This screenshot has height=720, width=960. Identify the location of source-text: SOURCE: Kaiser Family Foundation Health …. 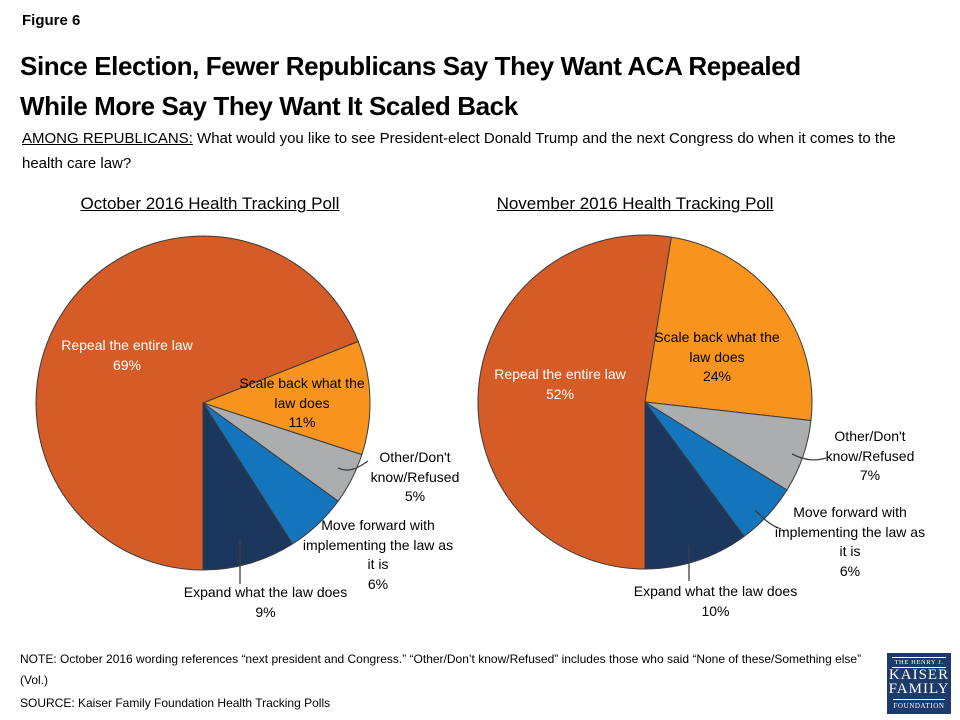
(175, 703).